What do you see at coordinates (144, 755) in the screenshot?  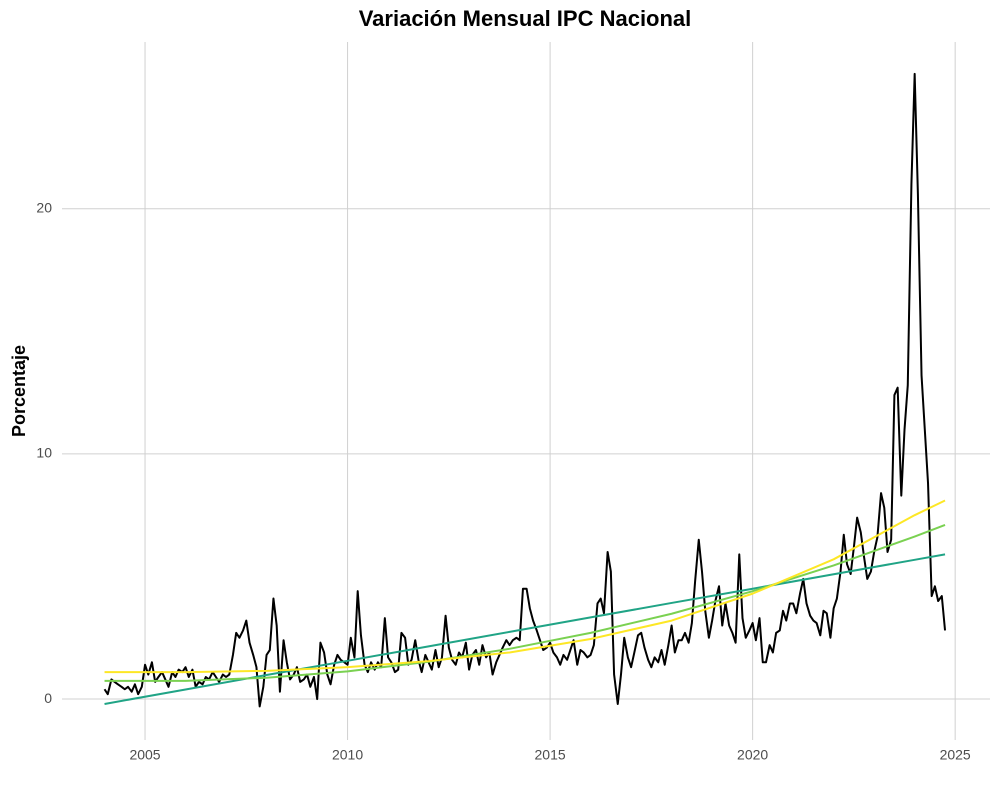 I see `x-tick-label: 2005` at bounding box center [144, 755].